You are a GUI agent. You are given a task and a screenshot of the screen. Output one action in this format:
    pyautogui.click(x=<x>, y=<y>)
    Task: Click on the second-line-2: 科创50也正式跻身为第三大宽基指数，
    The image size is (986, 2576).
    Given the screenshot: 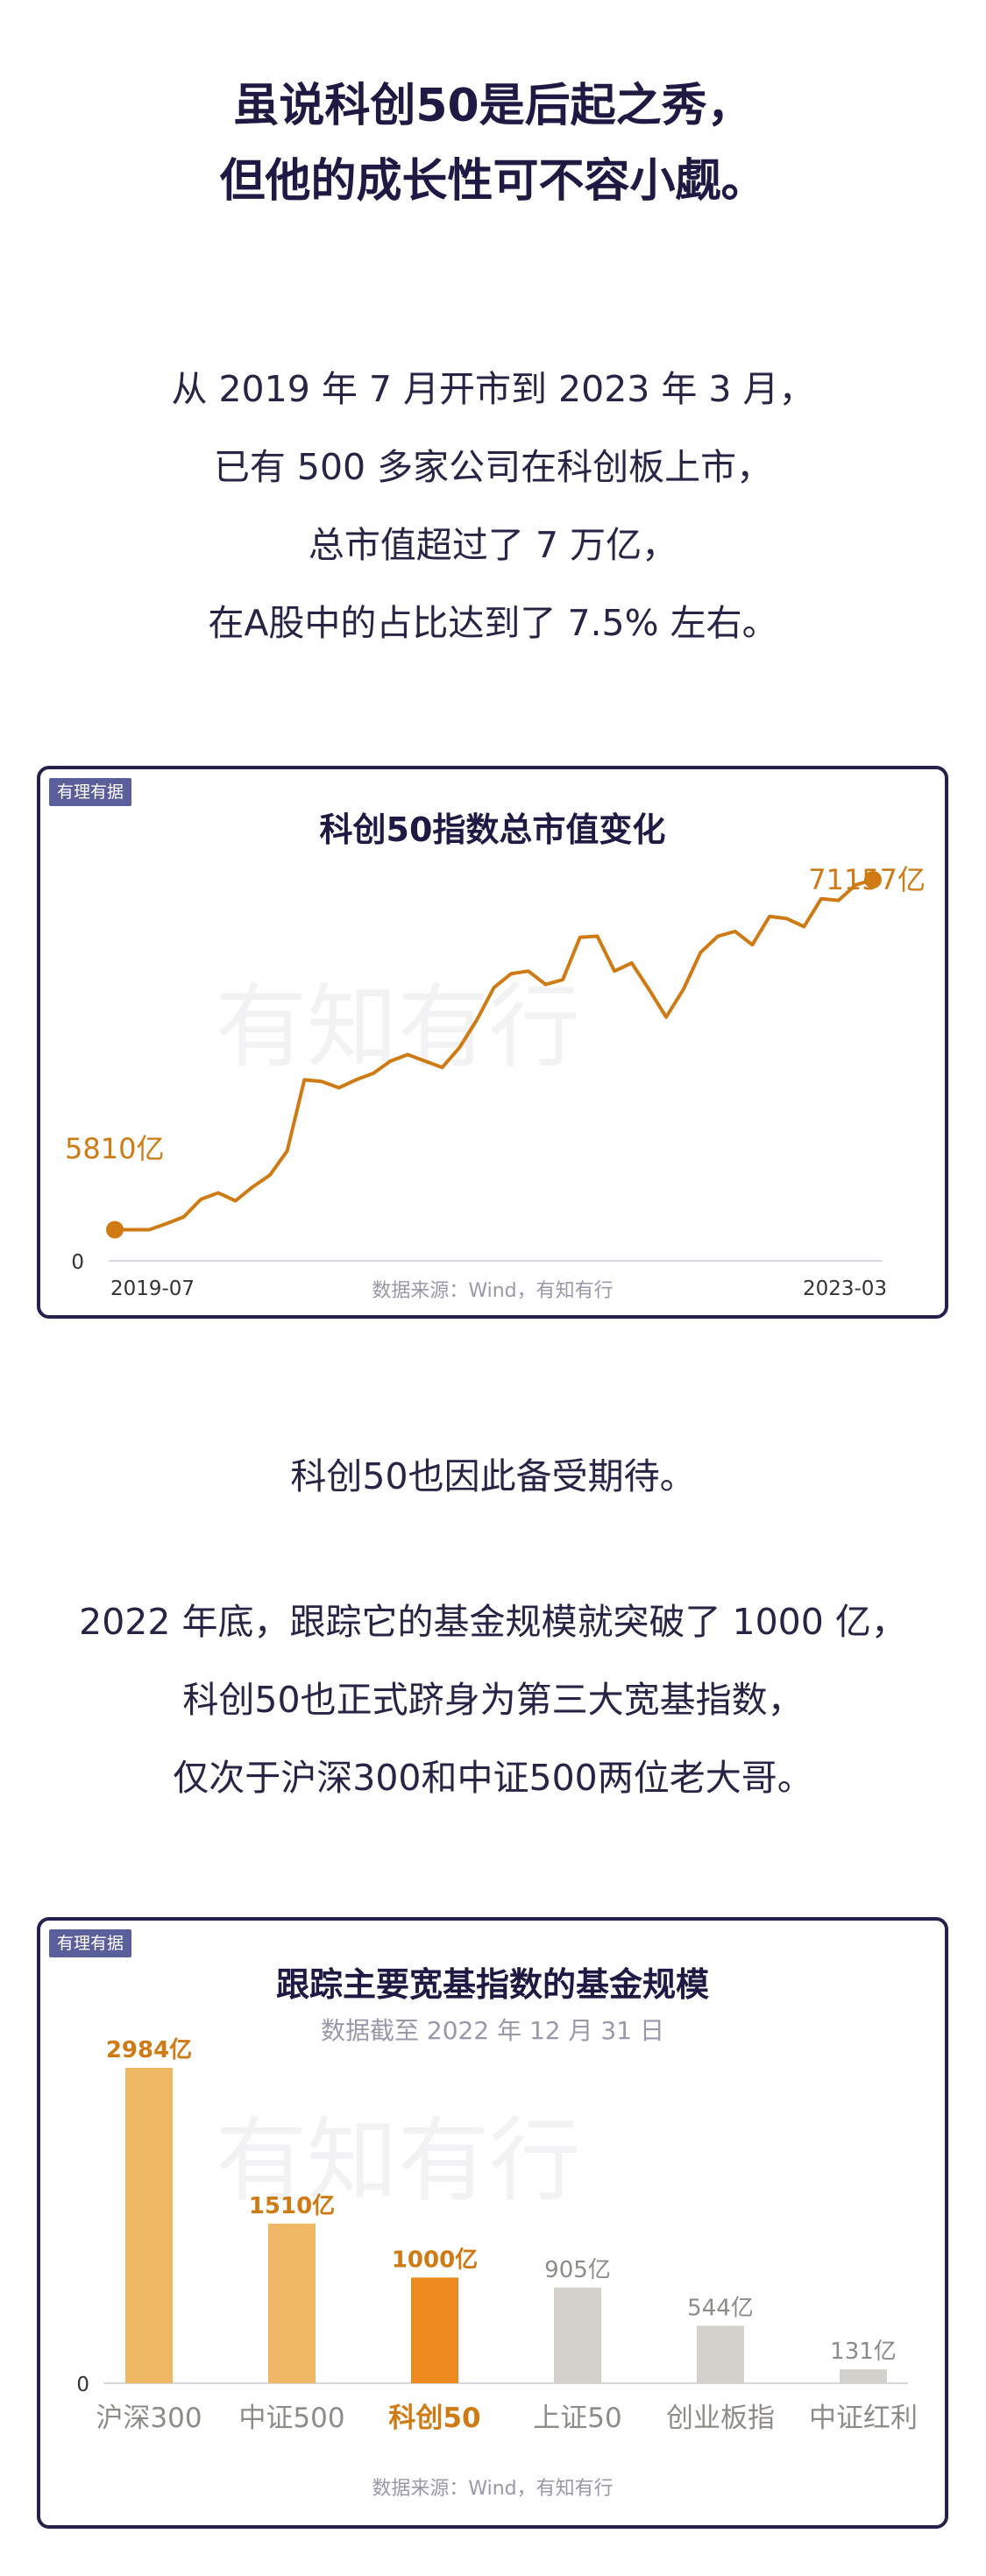 What is the action you would take?
    pyautogui.click(x=493, y=1700)
    